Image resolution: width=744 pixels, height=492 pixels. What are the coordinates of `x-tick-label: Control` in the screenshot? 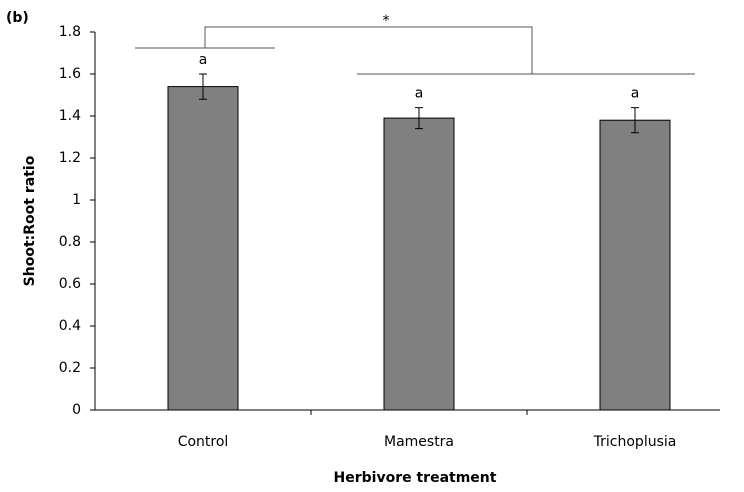 It's located at (203, 442).